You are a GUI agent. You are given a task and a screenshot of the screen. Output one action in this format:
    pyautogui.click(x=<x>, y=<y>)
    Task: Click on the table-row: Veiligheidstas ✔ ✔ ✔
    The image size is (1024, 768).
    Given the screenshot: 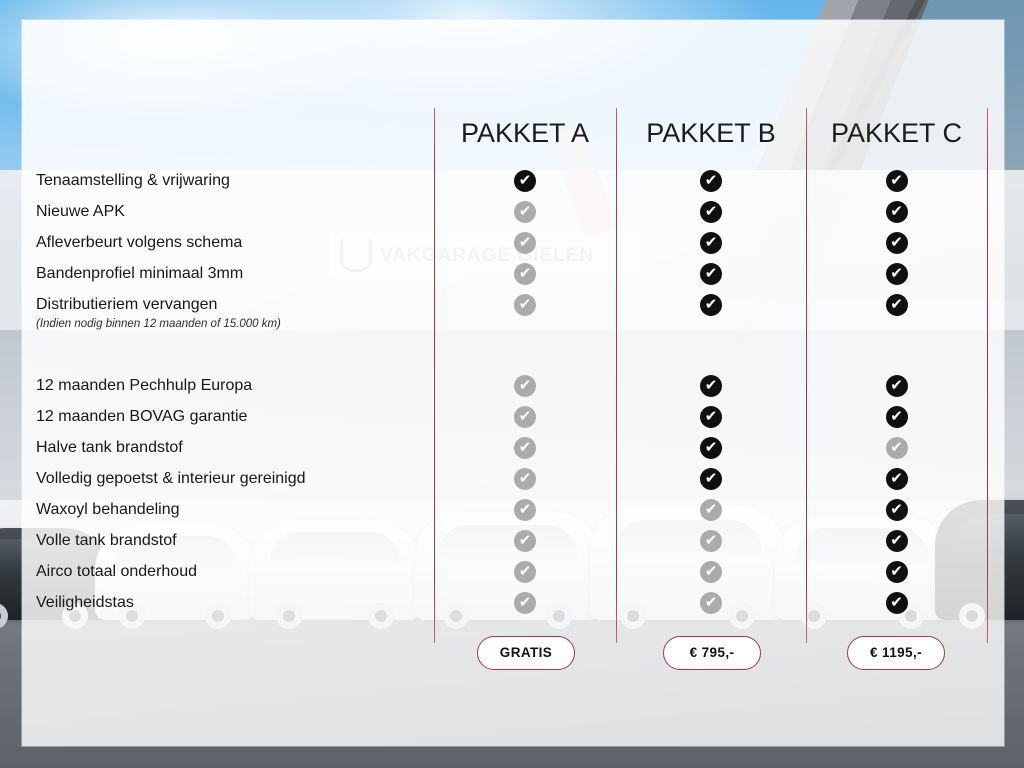 What is the action you would take?
    pyautogui.click(x=513, y=602)
    